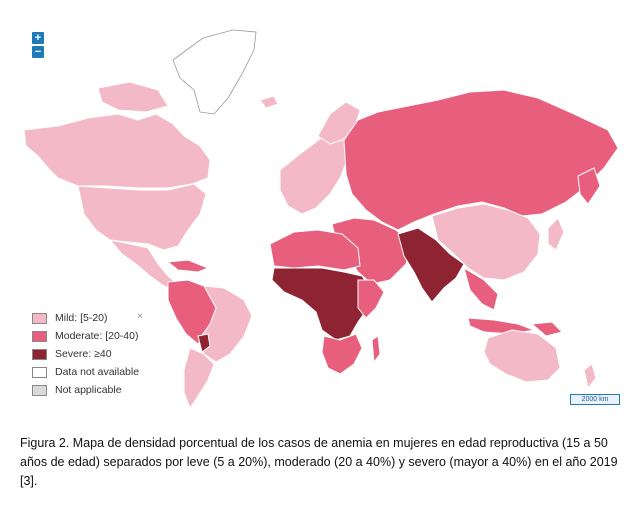 Image resolution: width=644 pixels, height=506 pixels. What do you see at coordinates (314, 172) in the screenshot?
I see `region-europe` at bounding box center [314, 172].